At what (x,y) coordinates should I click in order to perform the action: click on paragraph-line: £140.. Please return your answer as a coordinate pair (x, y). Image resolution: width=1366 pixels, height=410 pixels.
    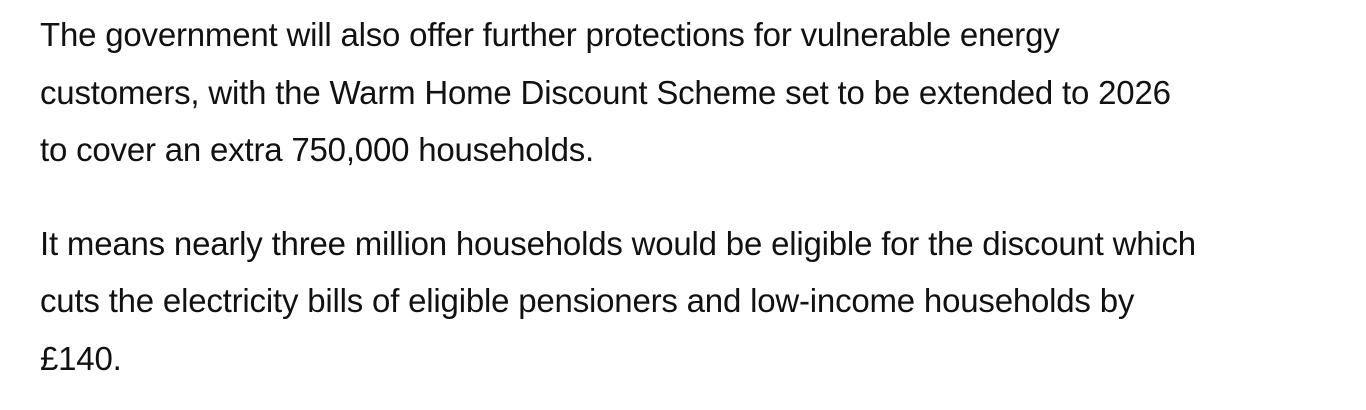
    Looking at the image, I should click on (81, 358).